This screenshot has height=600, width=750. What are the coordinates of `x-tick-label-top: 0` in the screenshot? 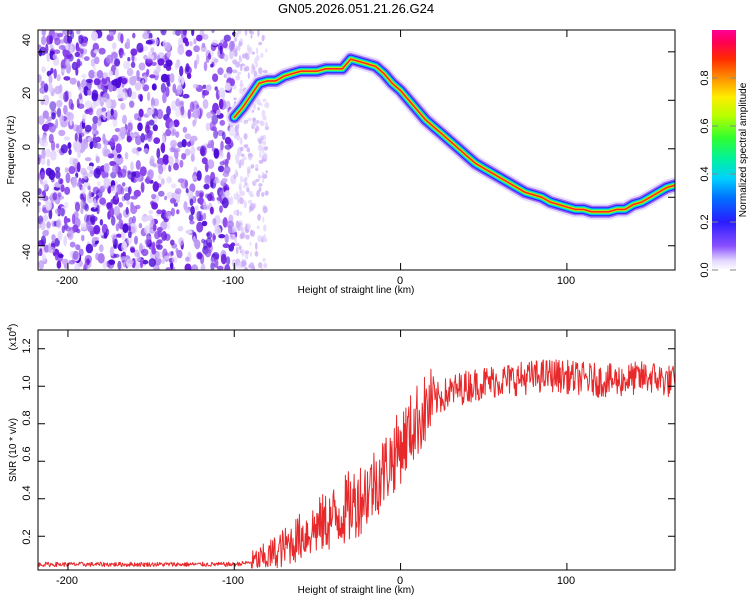 It's located at (400, 281).